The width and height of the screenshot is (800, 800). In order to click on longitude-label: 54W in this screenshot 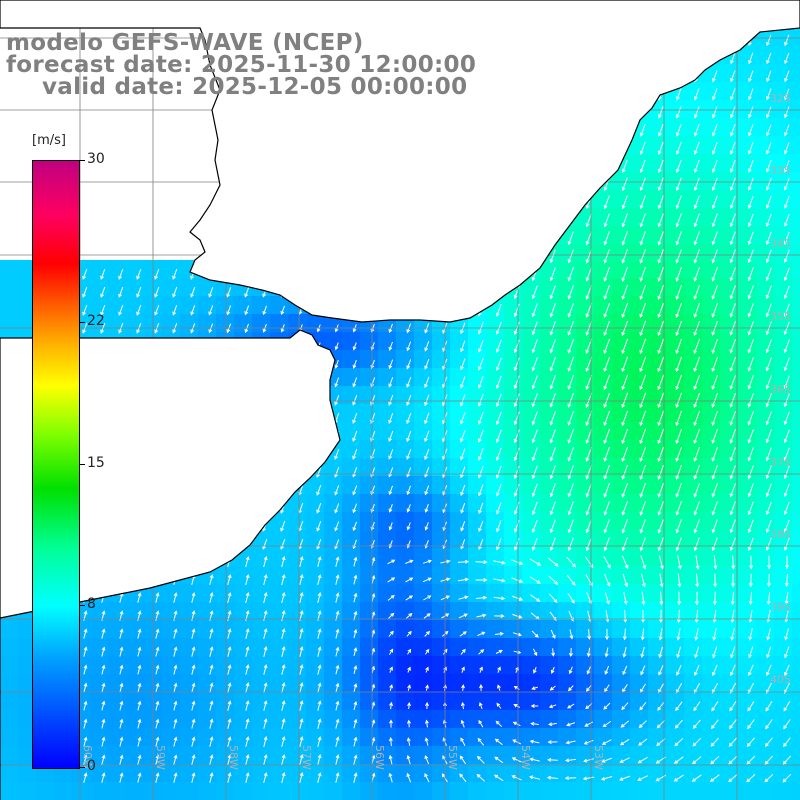, I will do `click(525, 757)`.